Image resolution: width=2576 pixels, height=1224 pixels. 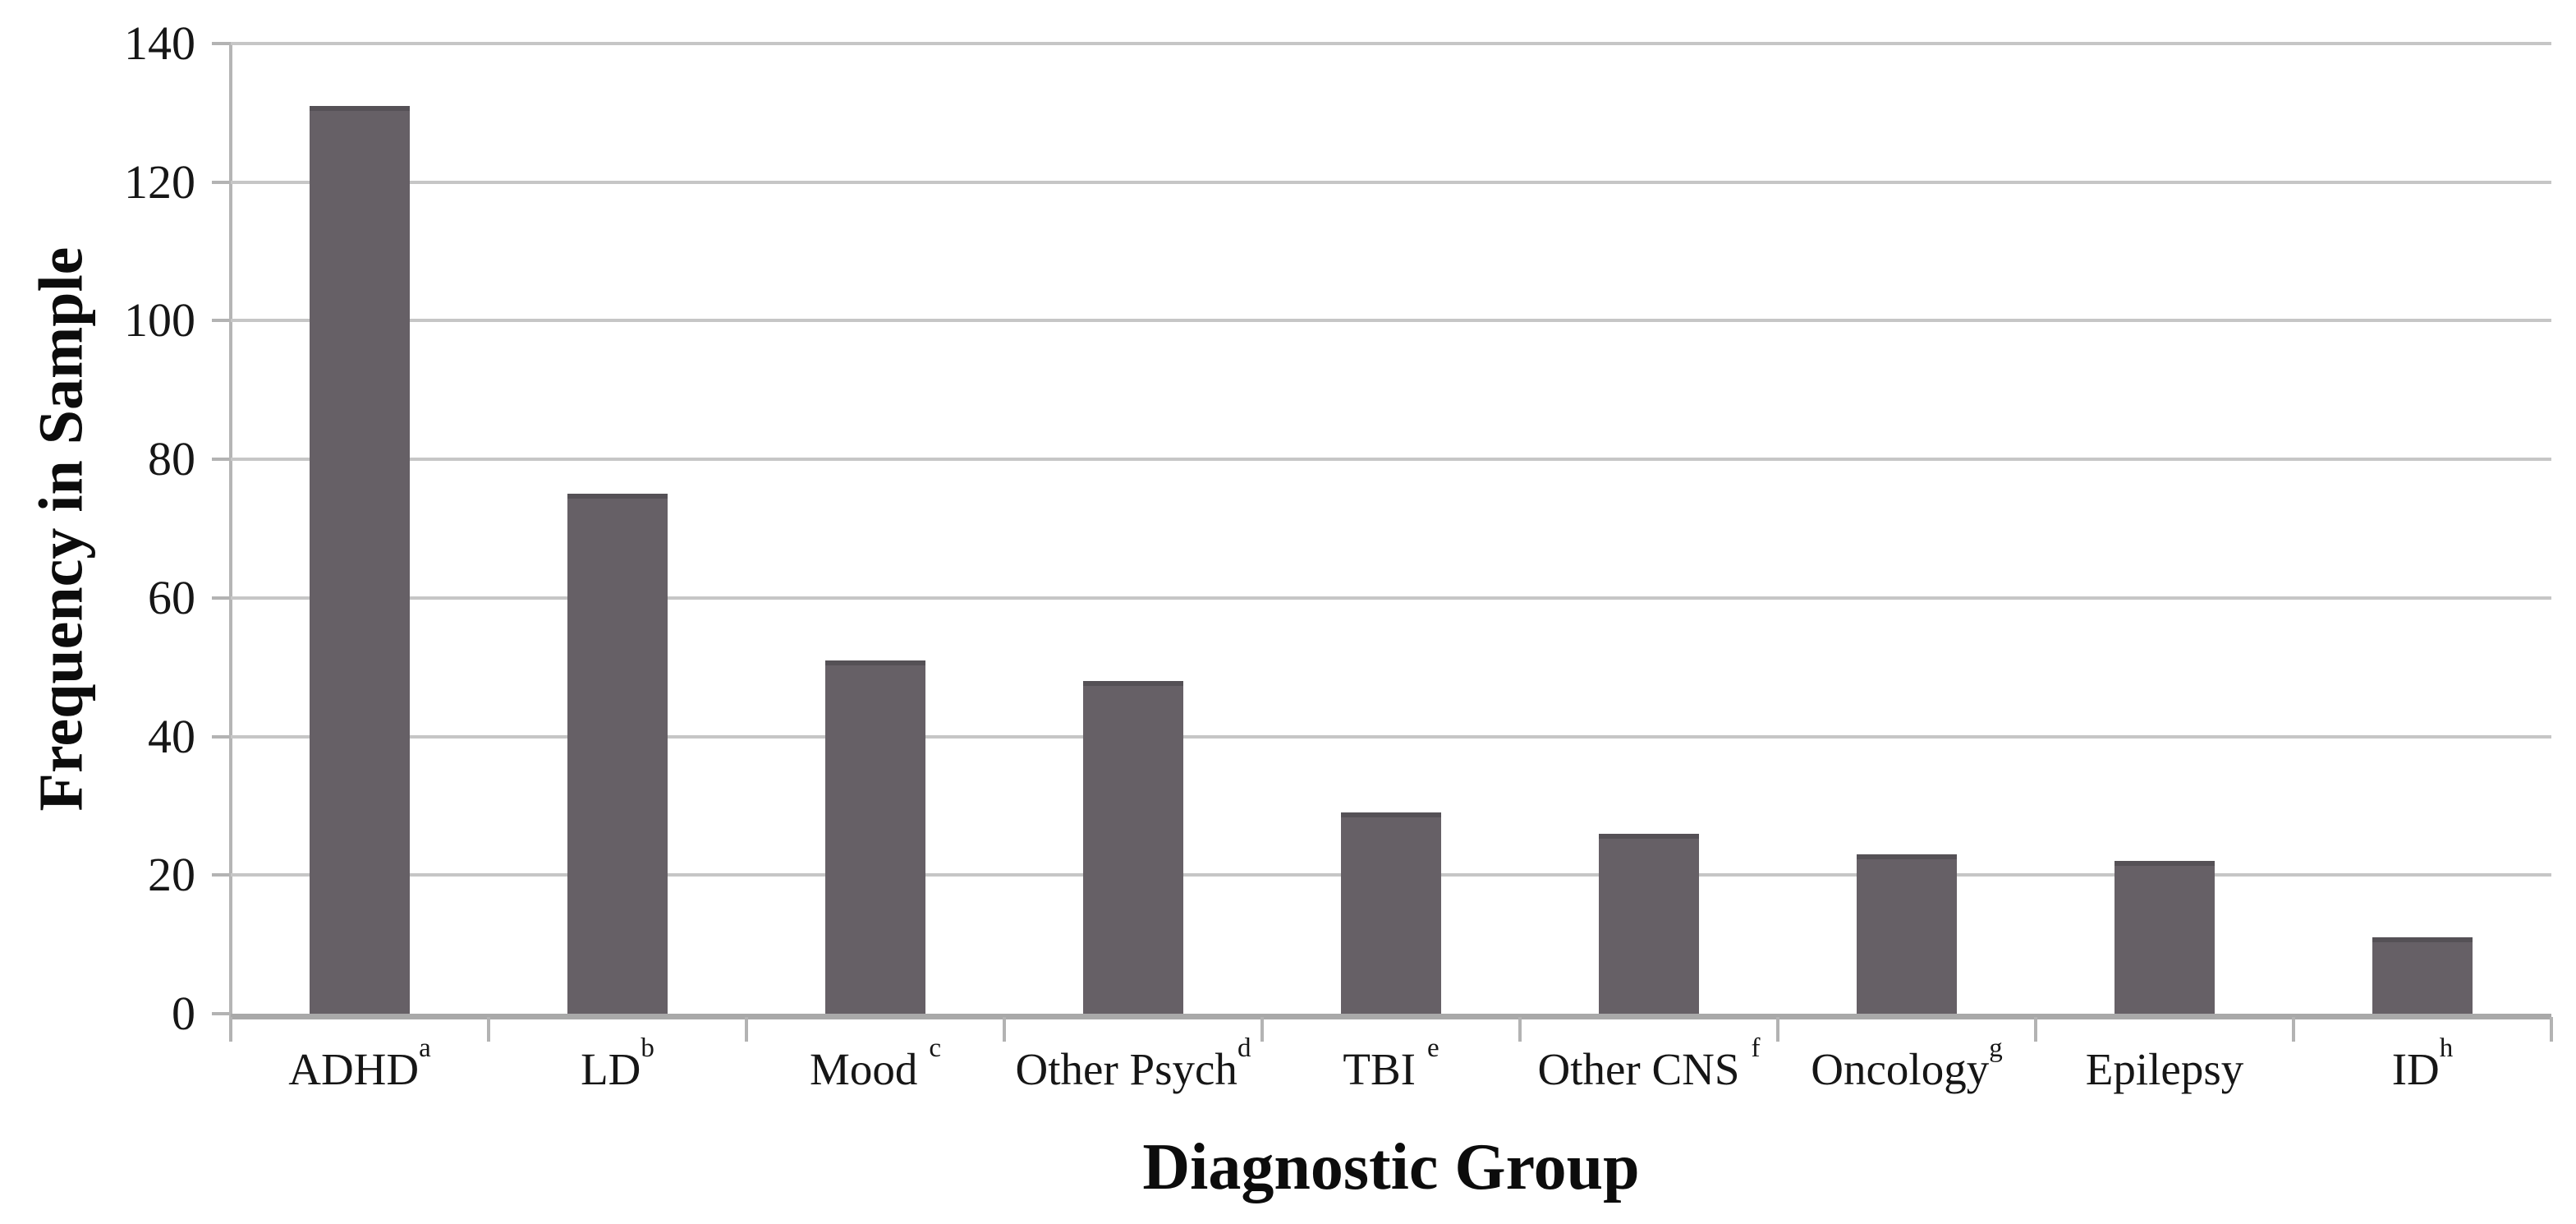 What do you see at coordinates (171, 597) in the screenshot?
I see `y-tick-label-60: 60` at bounding box center [171, 597].